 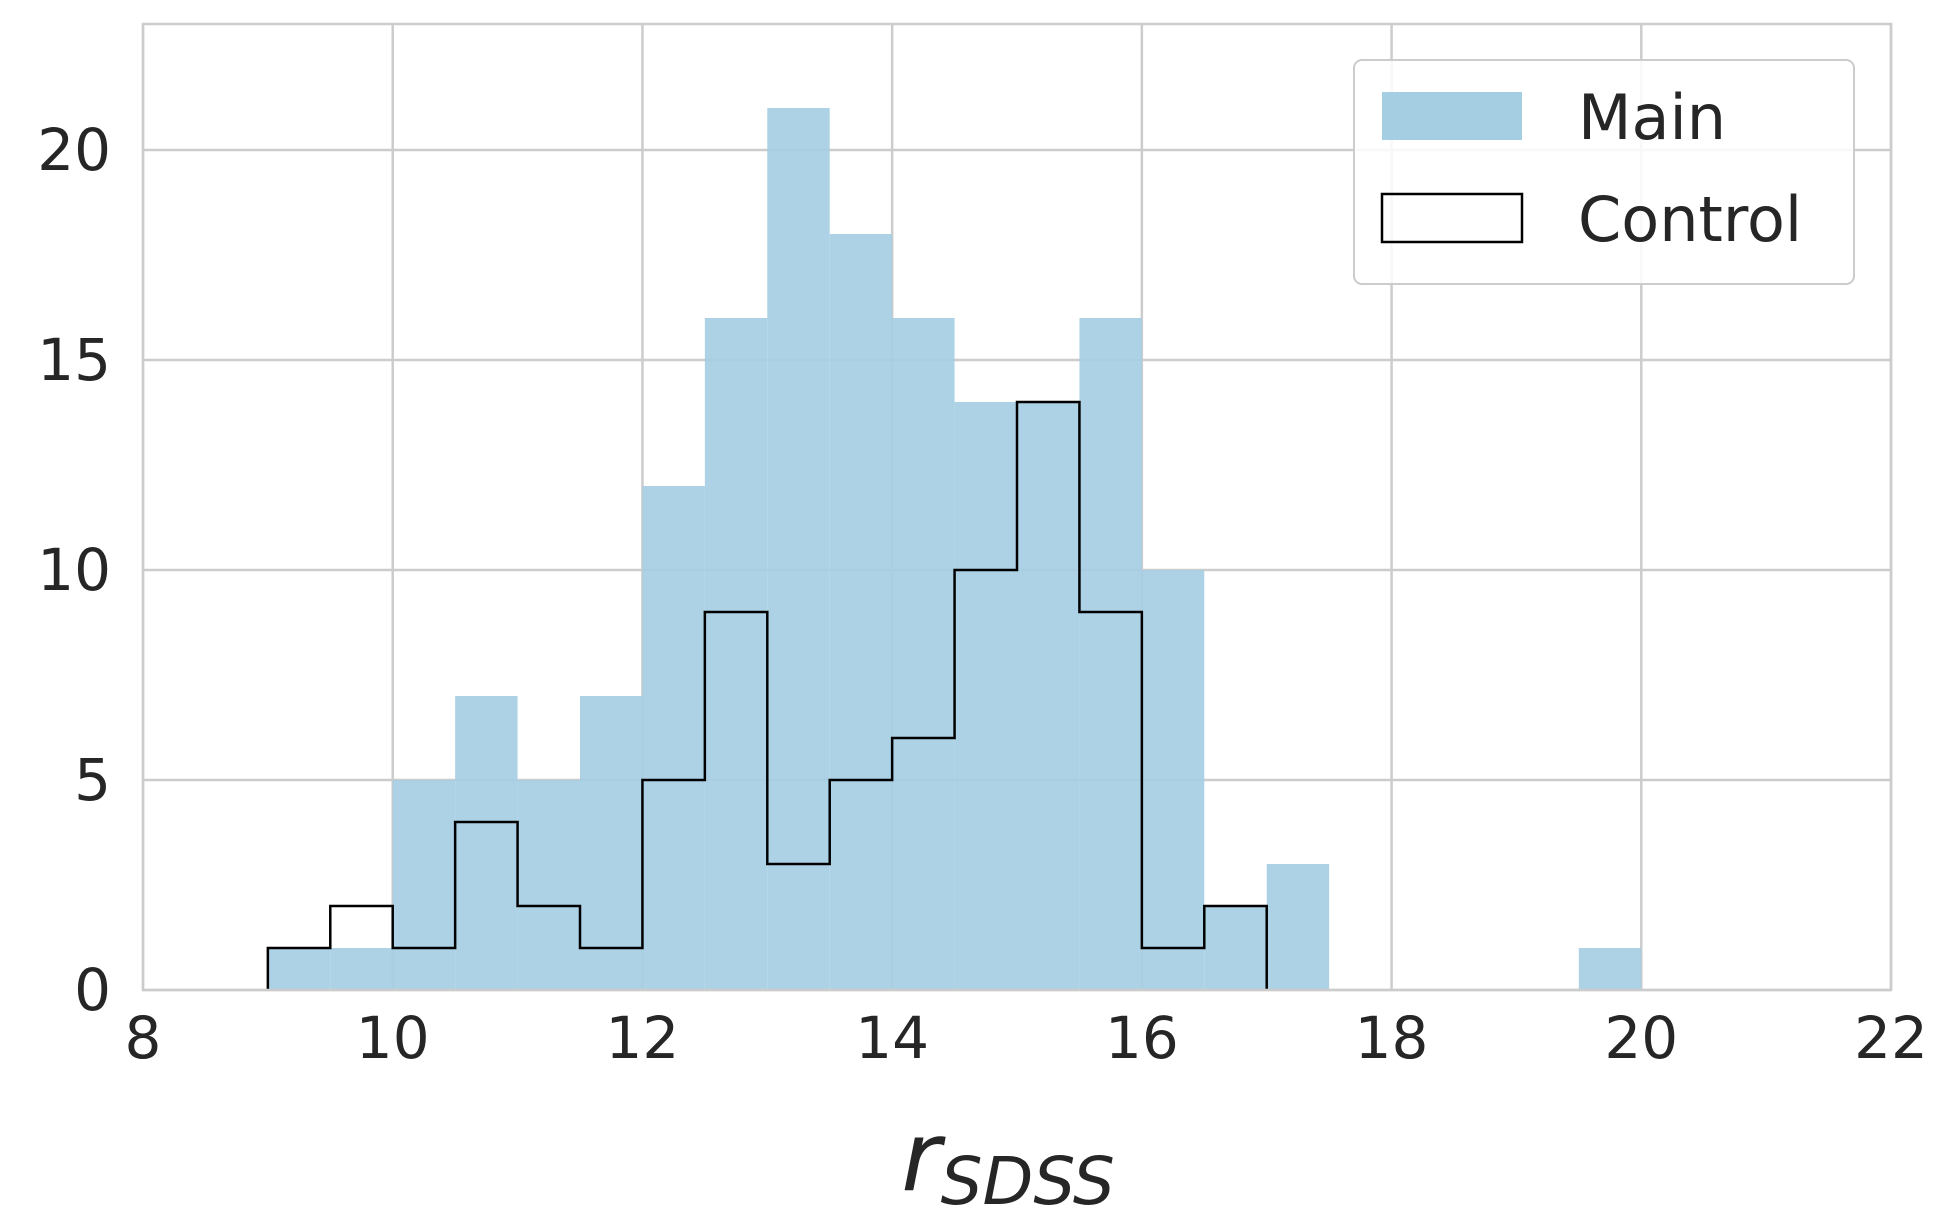 I want to click on y-tick-label: 10, so click(x=74, y=570).